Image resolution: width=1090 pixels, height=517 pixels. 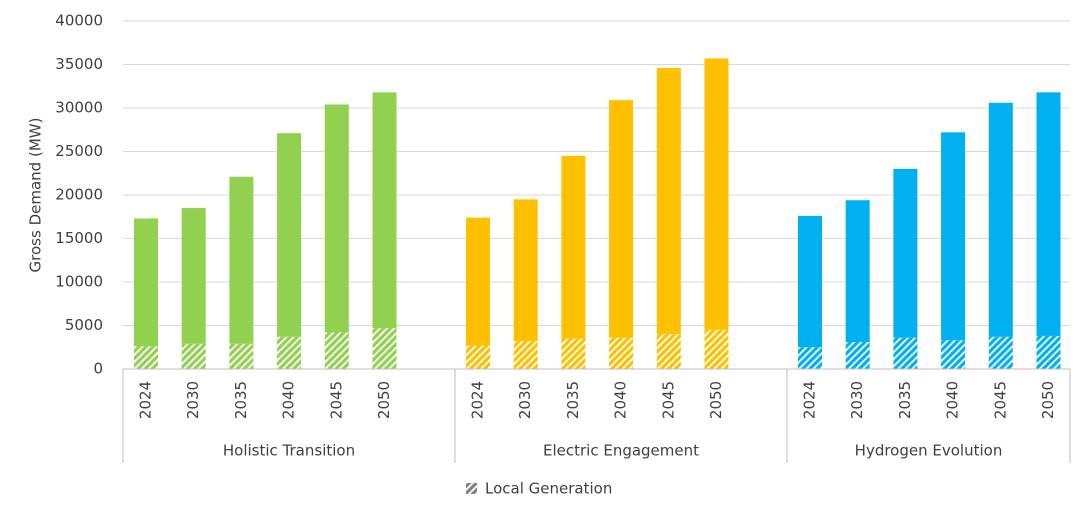 I want to click on y-tick-label: 0, so click(x=98, y=369).